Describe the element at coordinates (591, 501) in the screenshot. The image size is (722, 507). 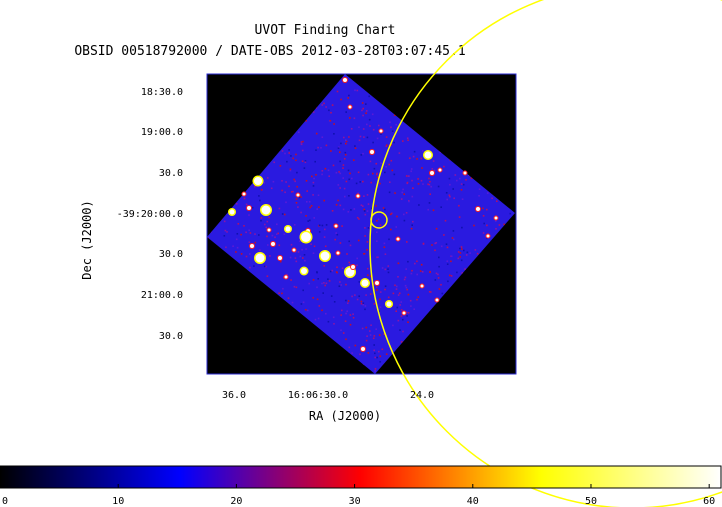
I see `colorbar-tick-label: 50` at that location.